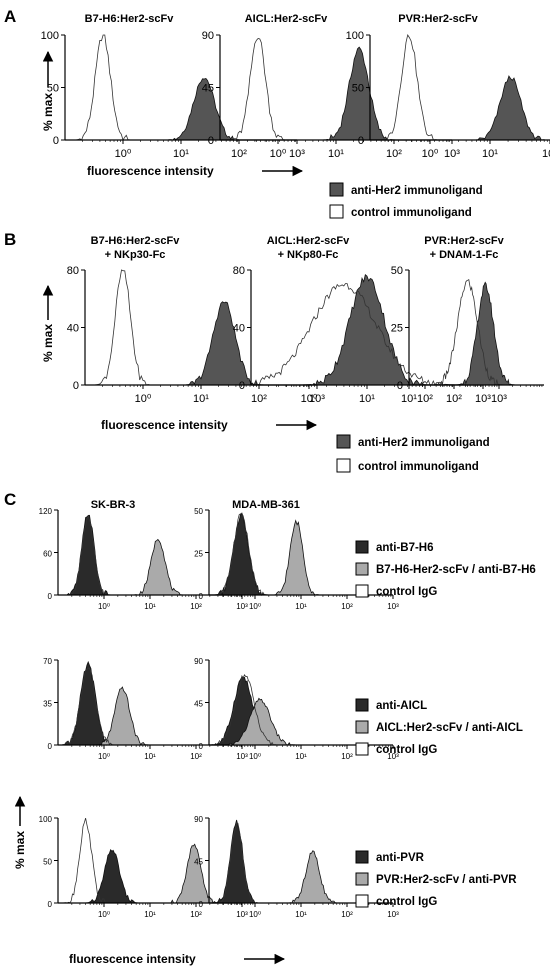  Describe the element at coordinates (456, 570) in the screenshot. I see `legend-label-B7-H6-Her2-scFv / anti-B7-H6: B7-H6-Her2-scFv / anti-B7-H6` at that location.